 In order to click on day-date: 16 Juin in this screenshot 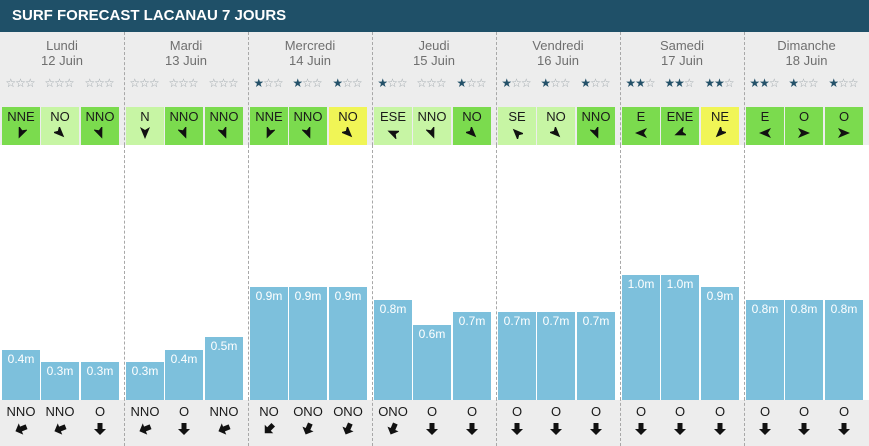, I will do `click(558, 60)`.